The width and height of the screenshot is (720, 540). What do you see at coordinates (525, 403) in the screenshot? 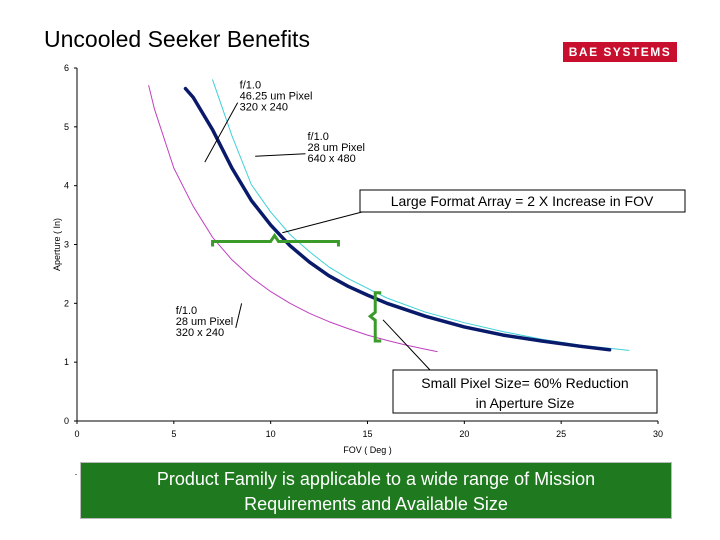
I see `pixel-callout-line-2: in Aperture Size` at bounding box center [525, 403].